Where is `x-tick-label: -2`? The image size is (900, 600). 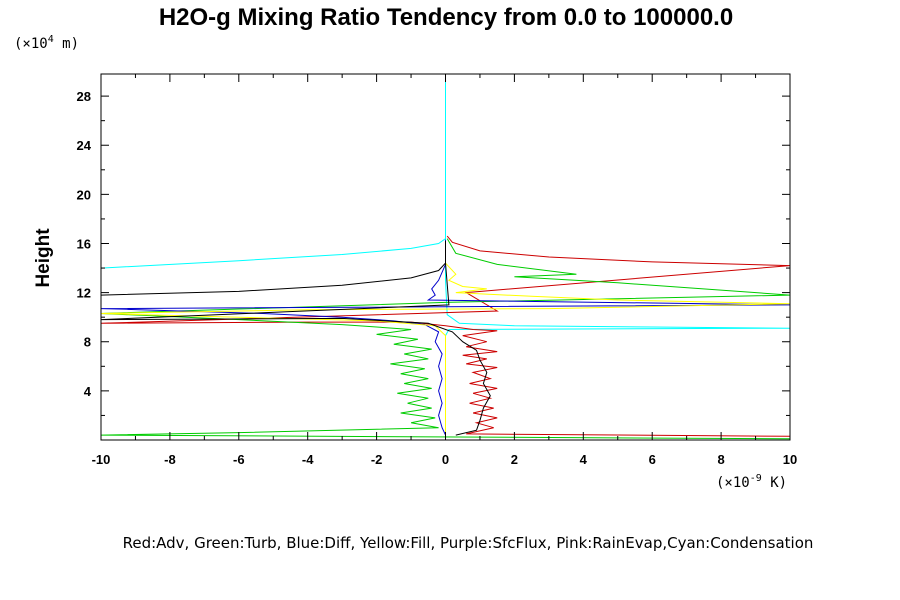
x-tick-label: -2 is located at coordinates (377, 459).